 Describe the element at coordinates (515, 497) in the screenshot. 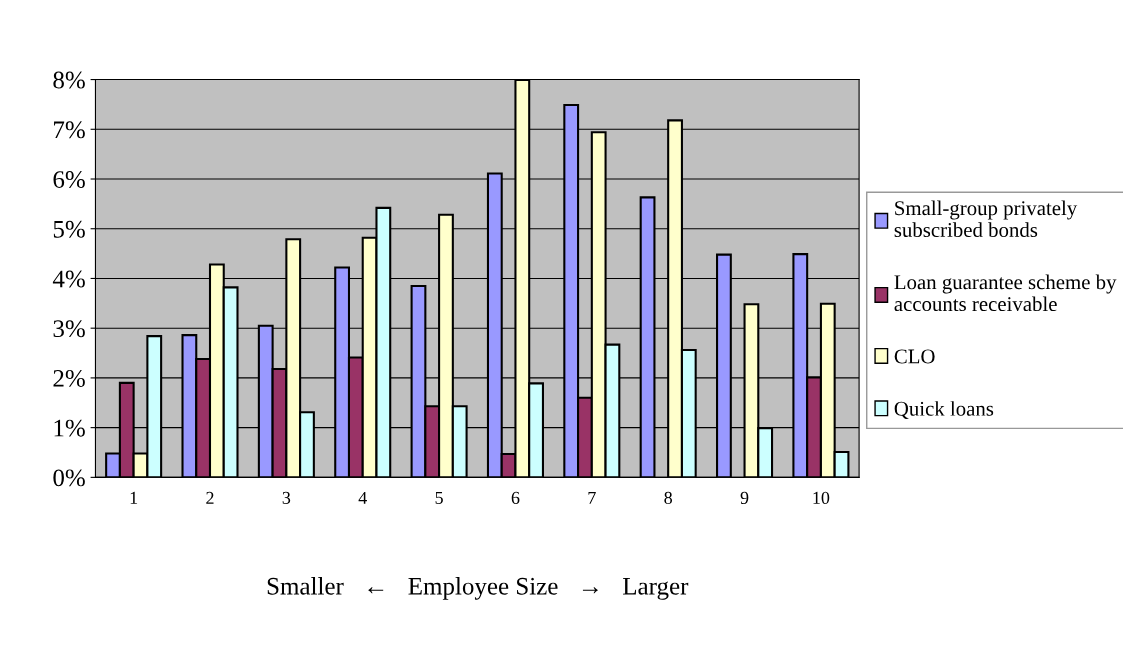

I see `x-tick-label: 6` at that location.